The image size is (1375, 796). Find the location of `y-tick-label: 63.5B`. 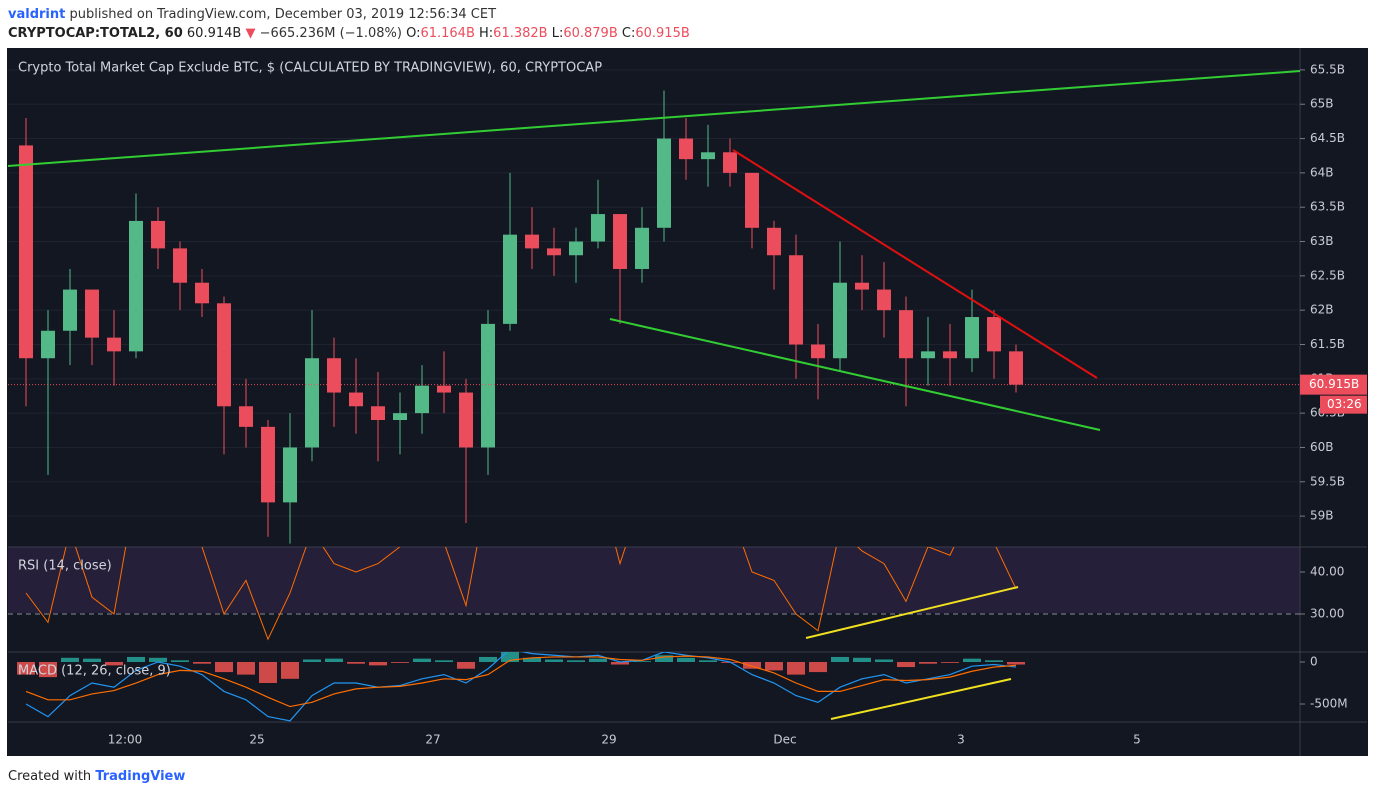

y-tick-label: 63.5B is located at coordinates (1327, 207).